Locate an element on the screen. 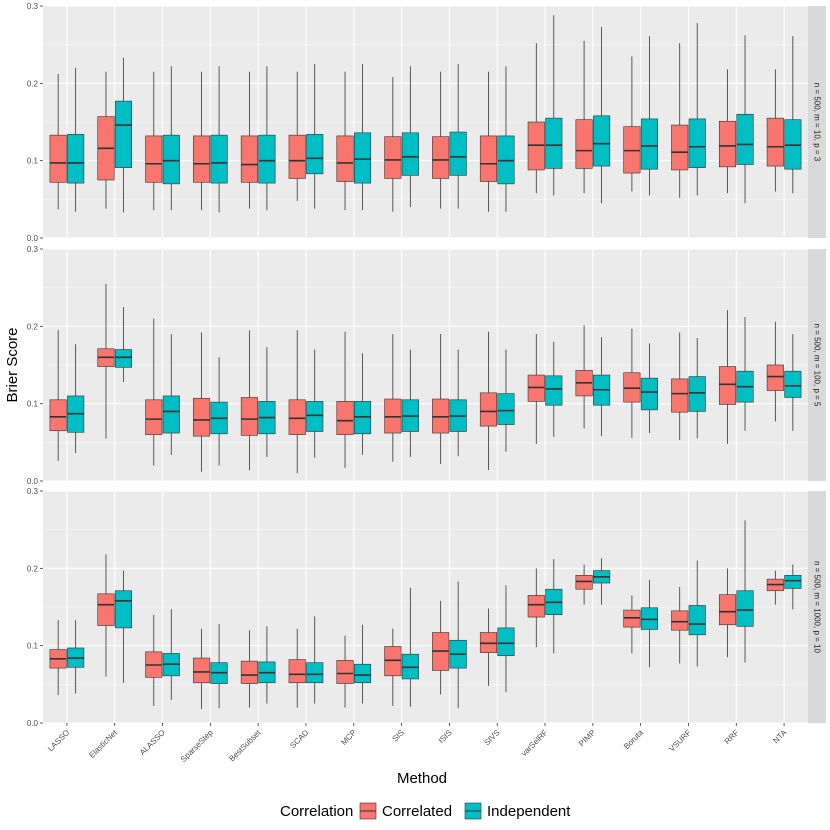  x-tick-label: Boruta is located at coordinates (633, 739).